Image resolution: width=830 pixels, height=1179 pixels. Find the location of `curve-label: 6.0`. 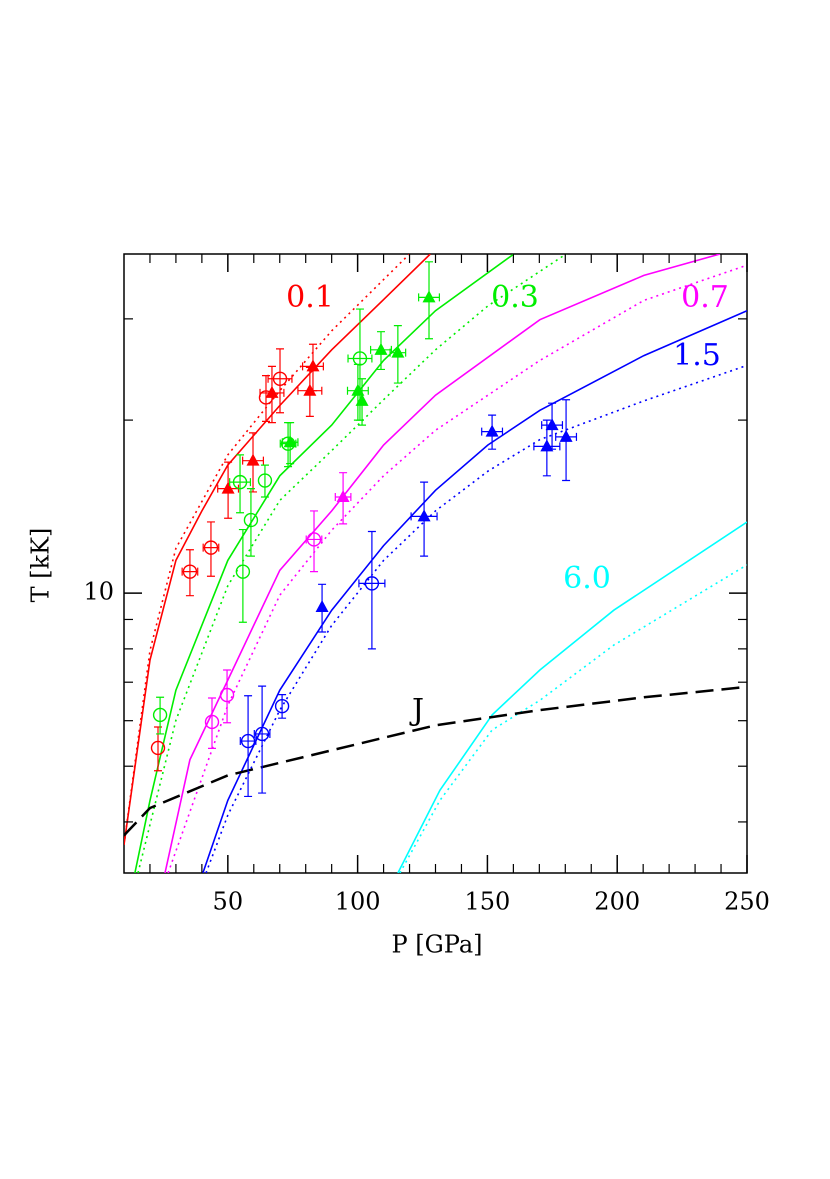

curve-label: 6.0 is located at coordinates (587, 578).